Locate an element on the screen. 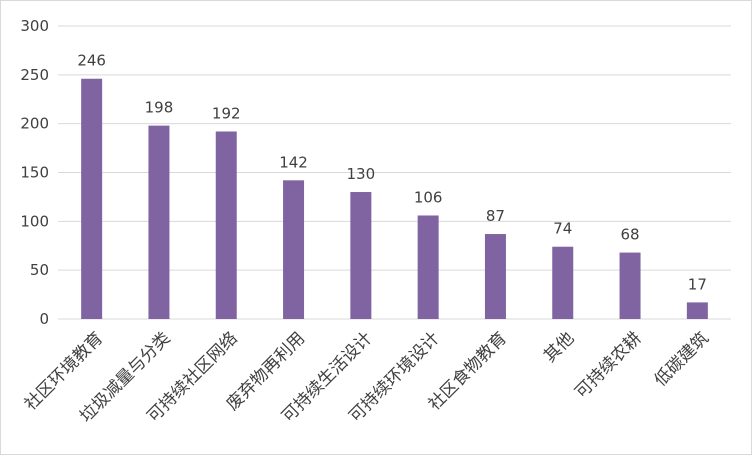  category-label: 低碳建筑 is located at coordinates (682, 359).